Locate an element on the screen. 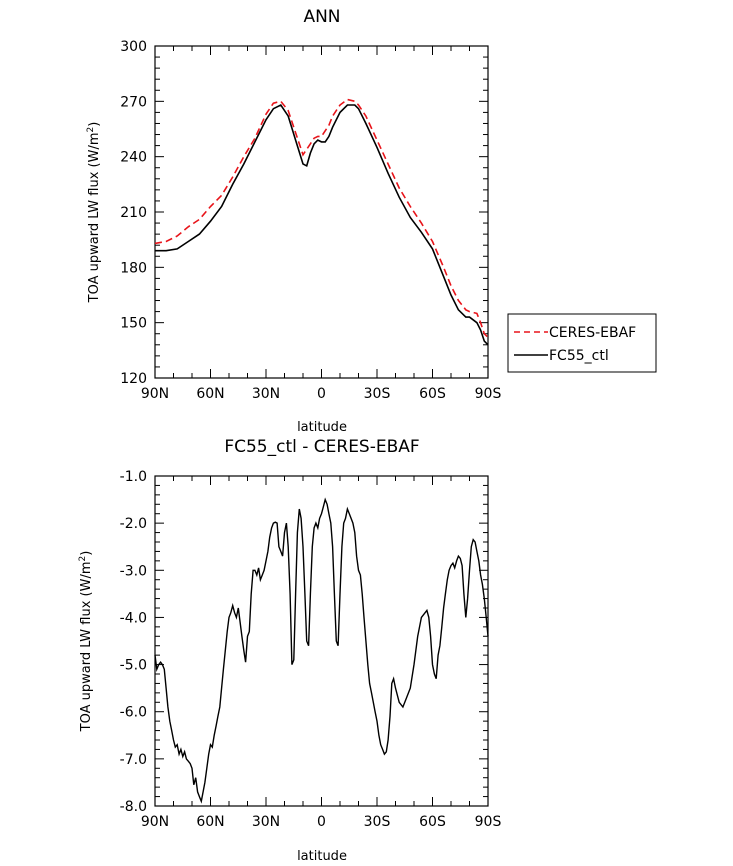 This screenshot has height=866, width=733. y-tick-label: 150 is located at coordinates (133, 324).